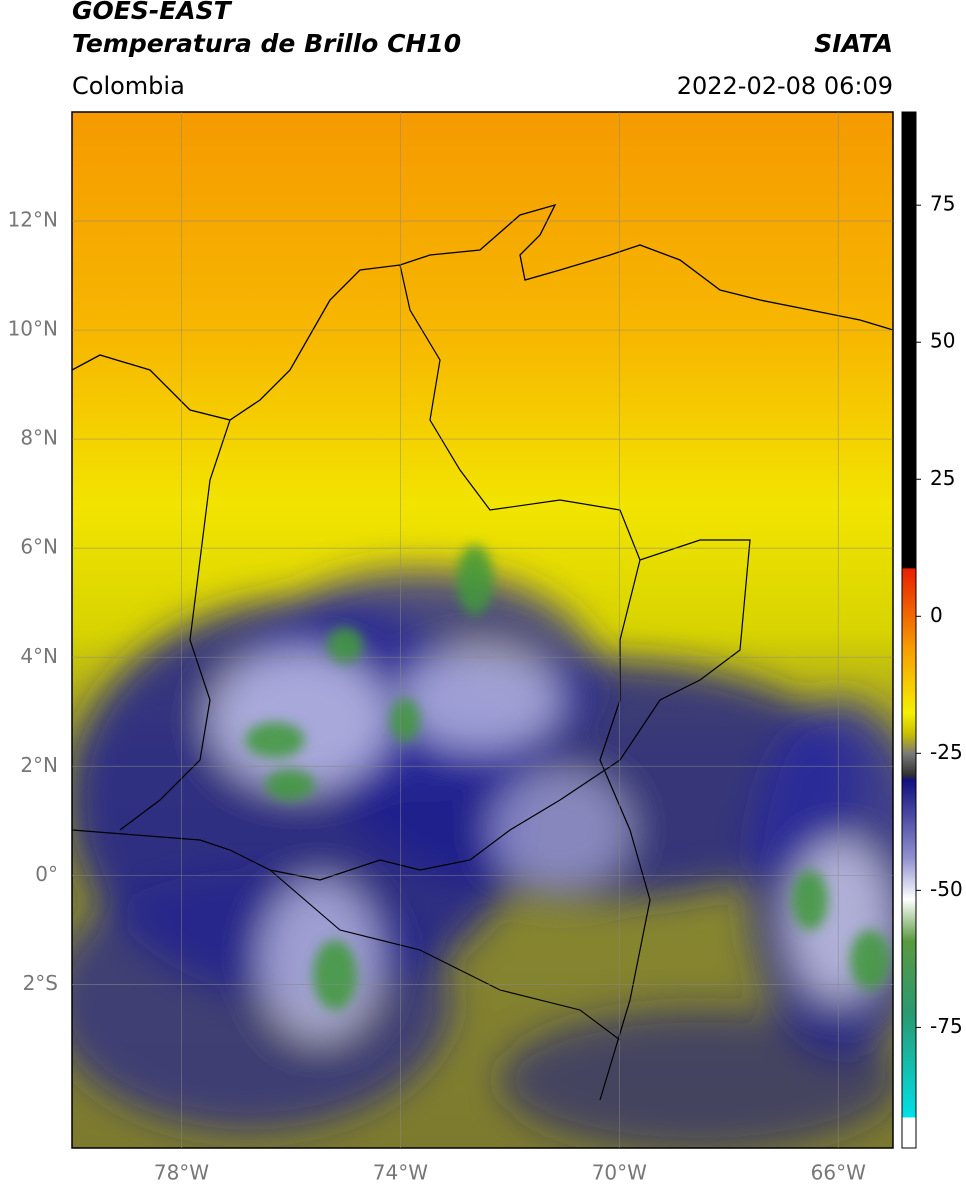 Image resolution: width=966 pixels, height=1190 pixels. I want to click on region: Colombia, so click(128, 86).